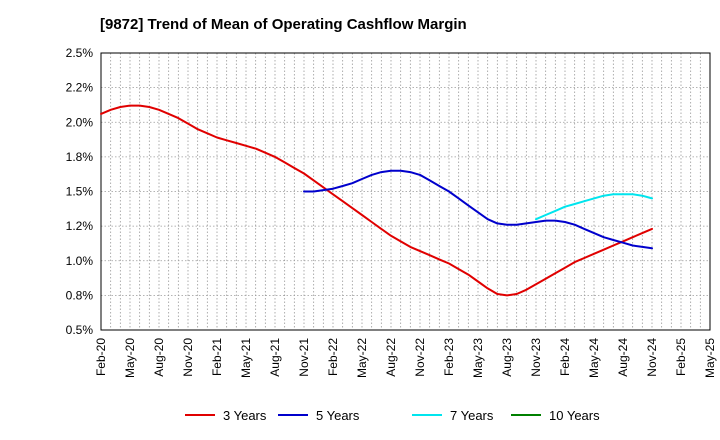 This screenshot has width=720, height=440. I want to click on x-tick-label: Feb-25, so click(681, 357).